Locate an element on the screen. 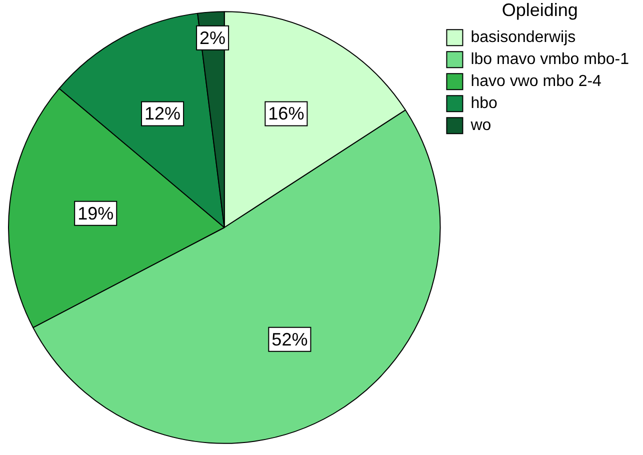 The height and width of the screenshot is (455, 643). data-label: 12% is located at coordinates (162, 114).